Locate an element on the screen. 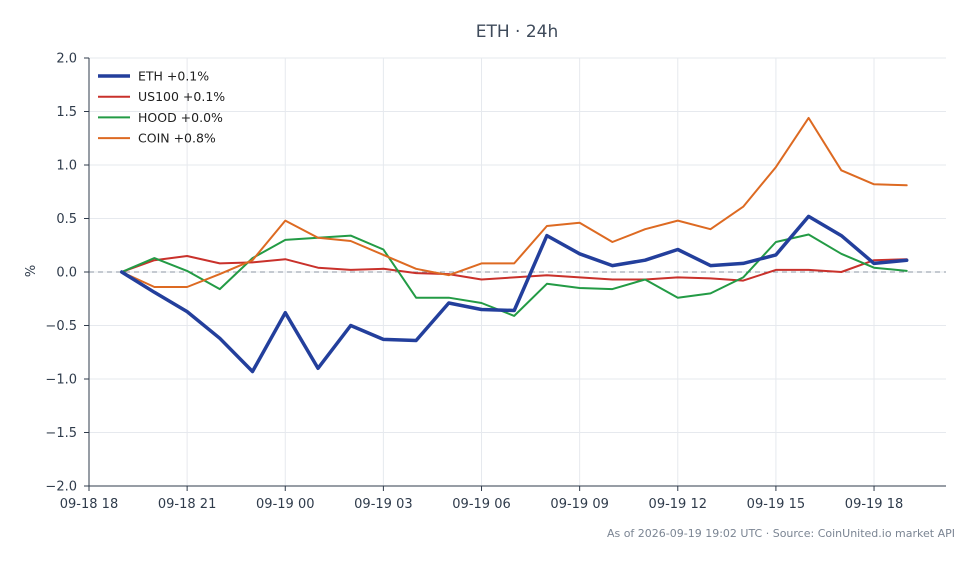  x-tick-label: 09-19 03 is located at coordinates (383, 504).